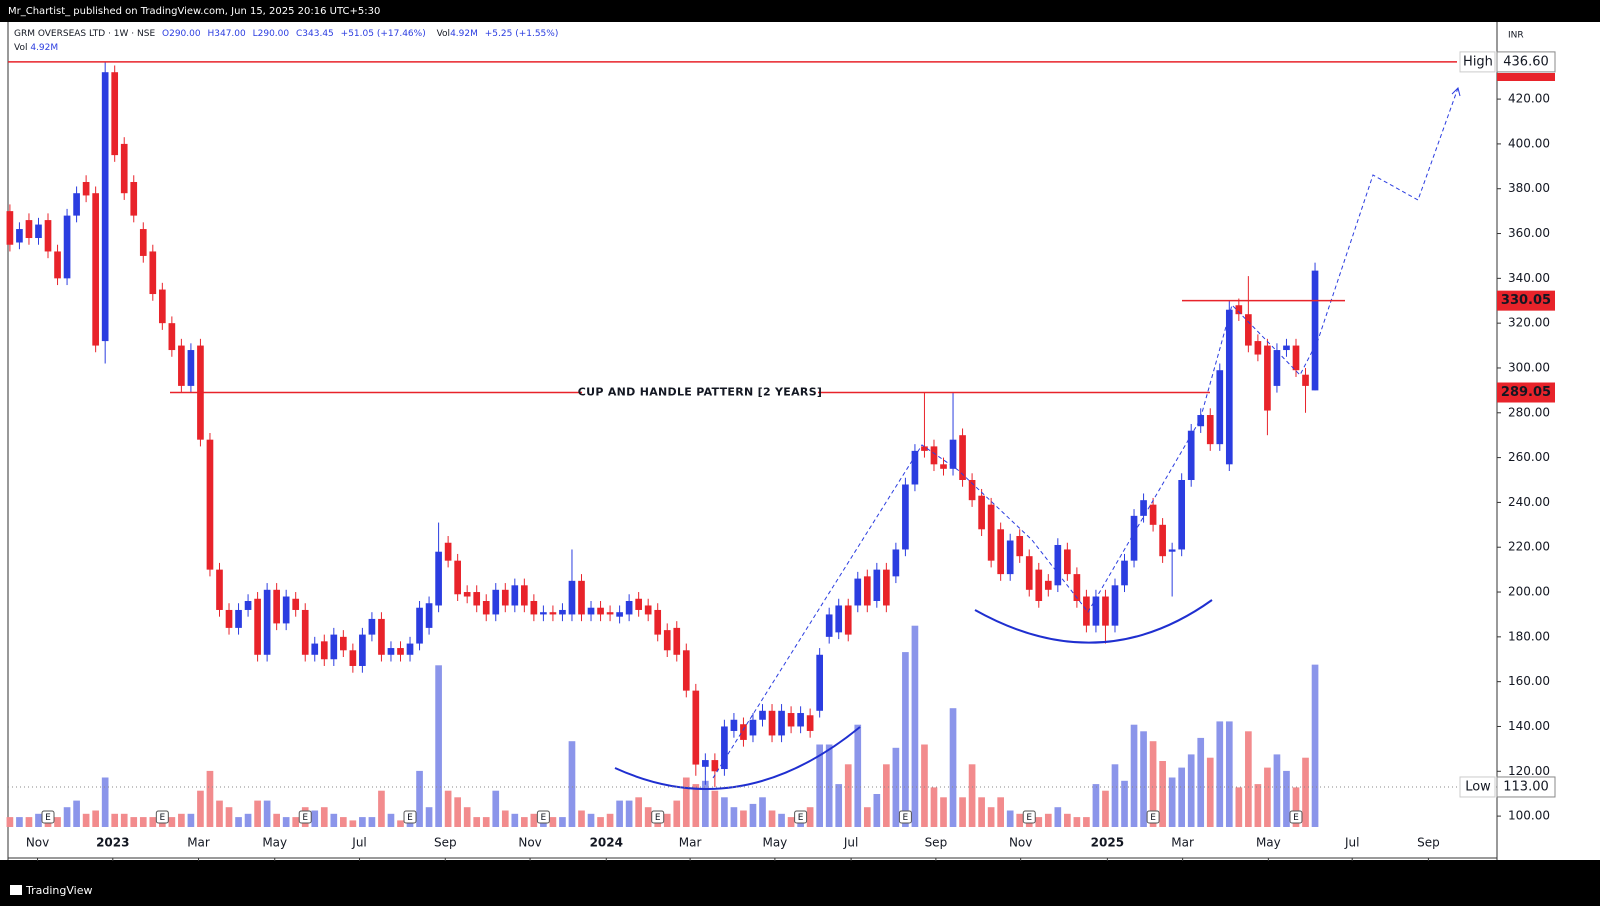 This screenshot has width=1600, height=906. Describe the element at coordinates (606, 843) in the screenshot. I see `x-tick-label: 2024` at that location.